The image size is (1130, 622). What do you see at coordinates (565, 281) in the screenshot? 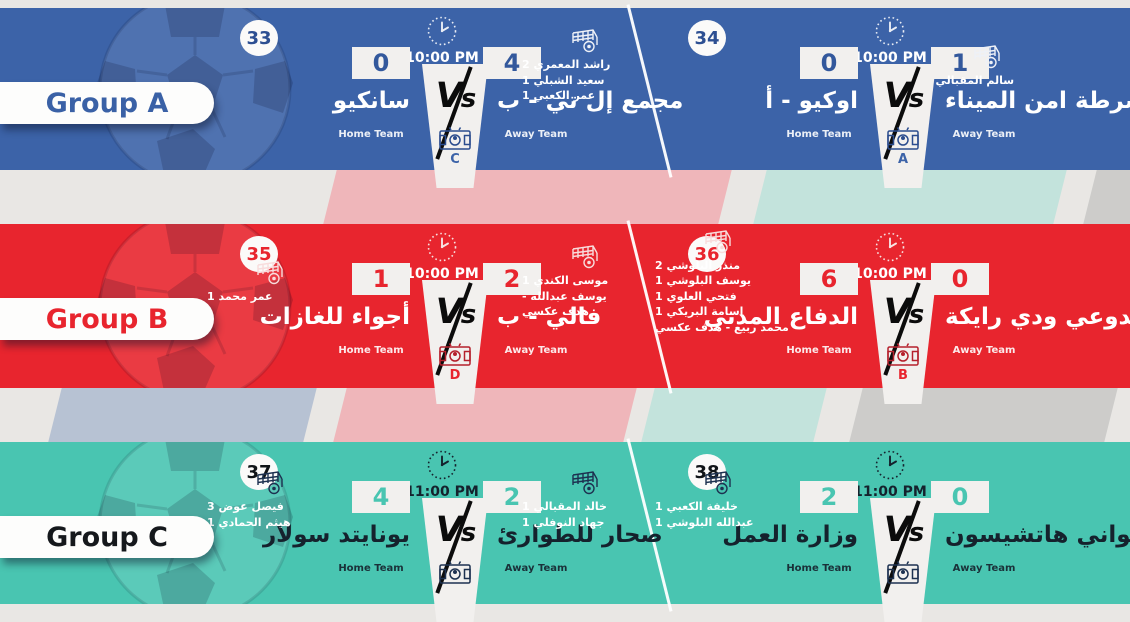
I see `scorer-line: موسى الكندي 1` at bounding box center [565, 281].